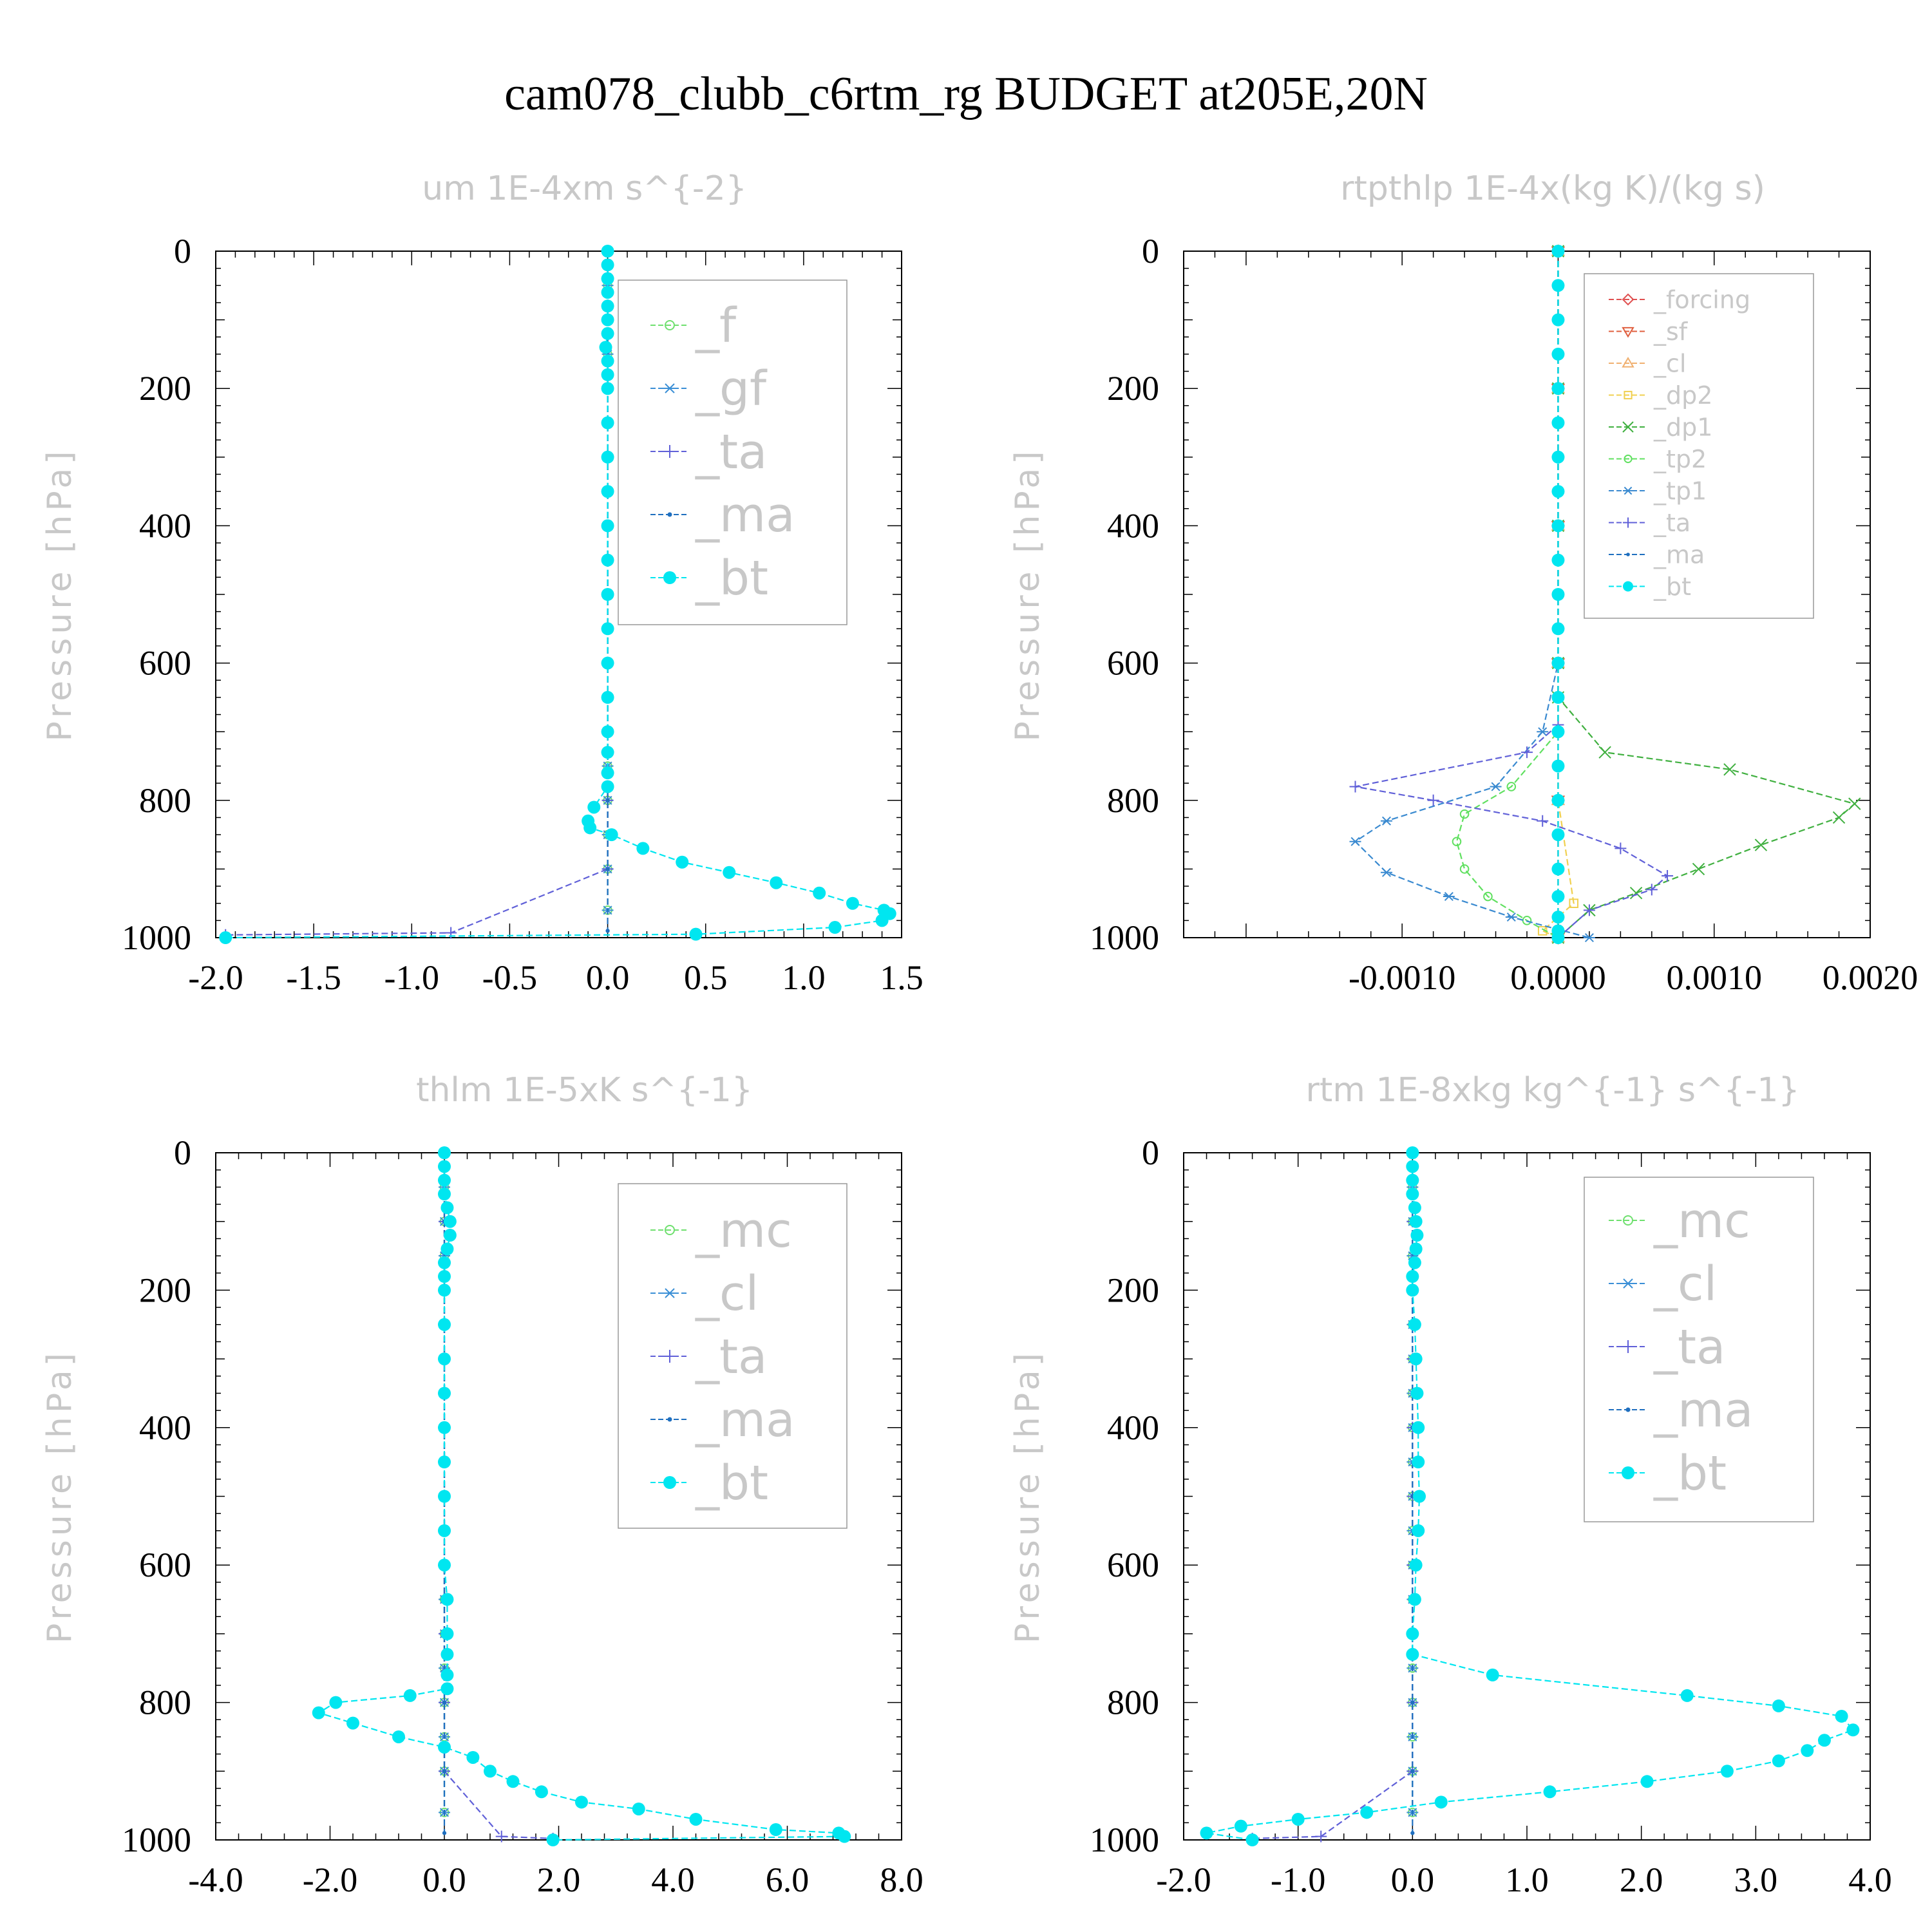 The image size is (1932, 1932). What do you see at coordinates (1552, 1091) in the screenshot?
I see `chart-title: rtm 1E-8xkg kg^{-1} s^{-1}` at bounding box center [1552, 1091].